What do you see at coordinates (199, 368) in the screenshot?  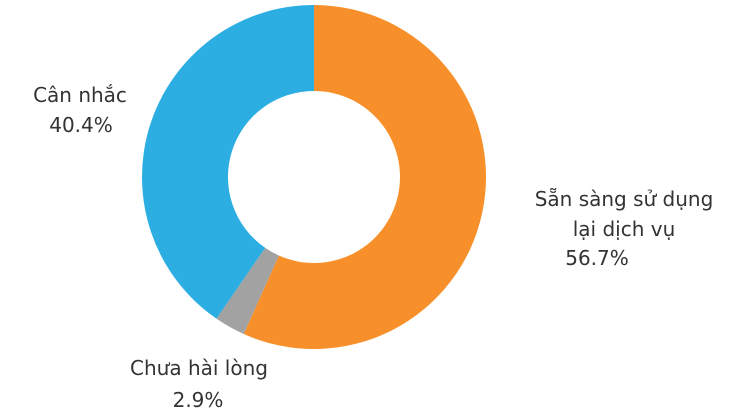 I see `slice-label-chua-hai-long: Chưa hài lòng` at bounding box center [199, 368].